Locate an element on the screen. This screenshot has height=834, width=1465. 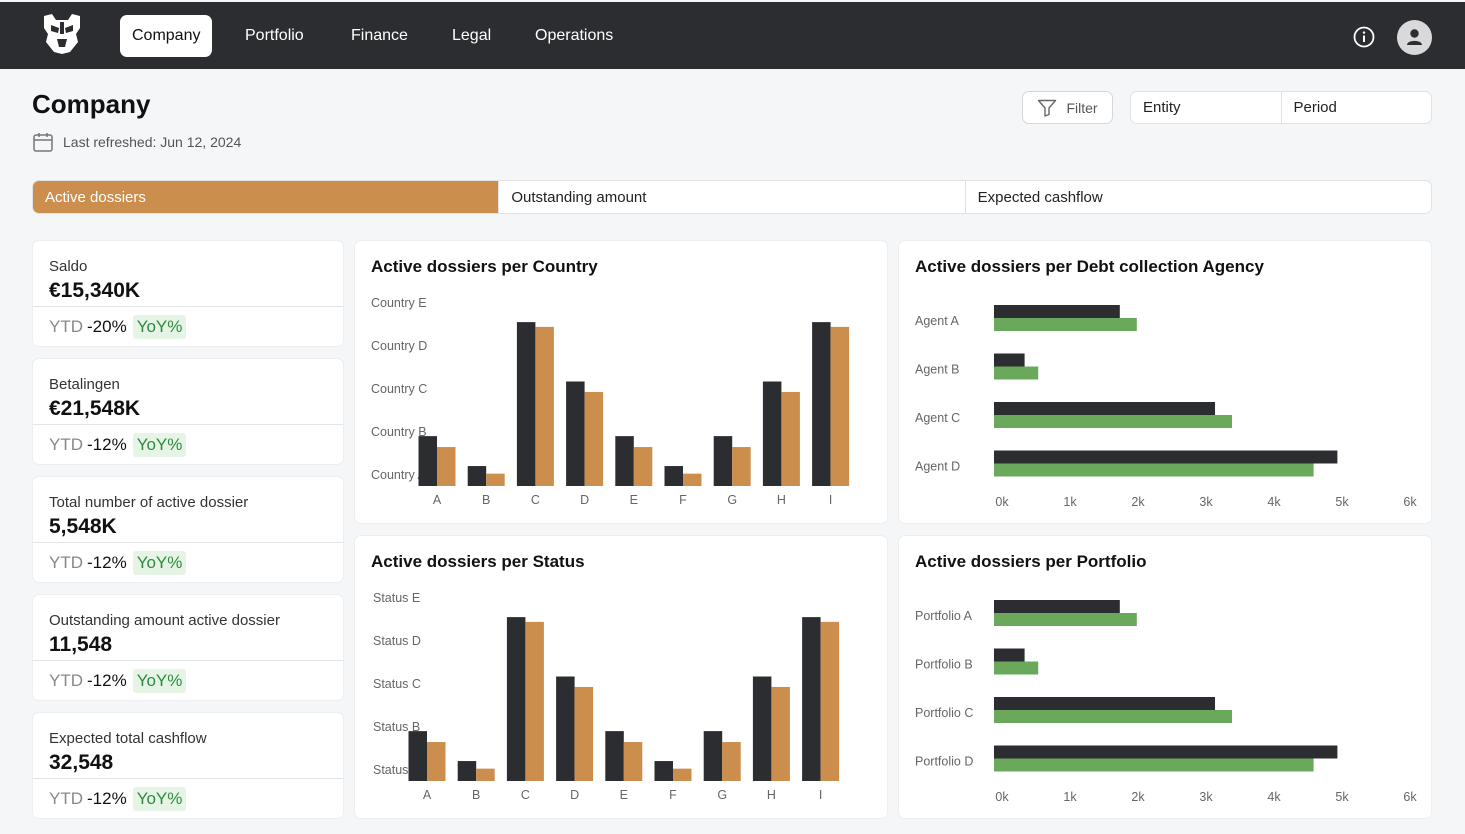
info-icon is located at coordinates (1364, 37).